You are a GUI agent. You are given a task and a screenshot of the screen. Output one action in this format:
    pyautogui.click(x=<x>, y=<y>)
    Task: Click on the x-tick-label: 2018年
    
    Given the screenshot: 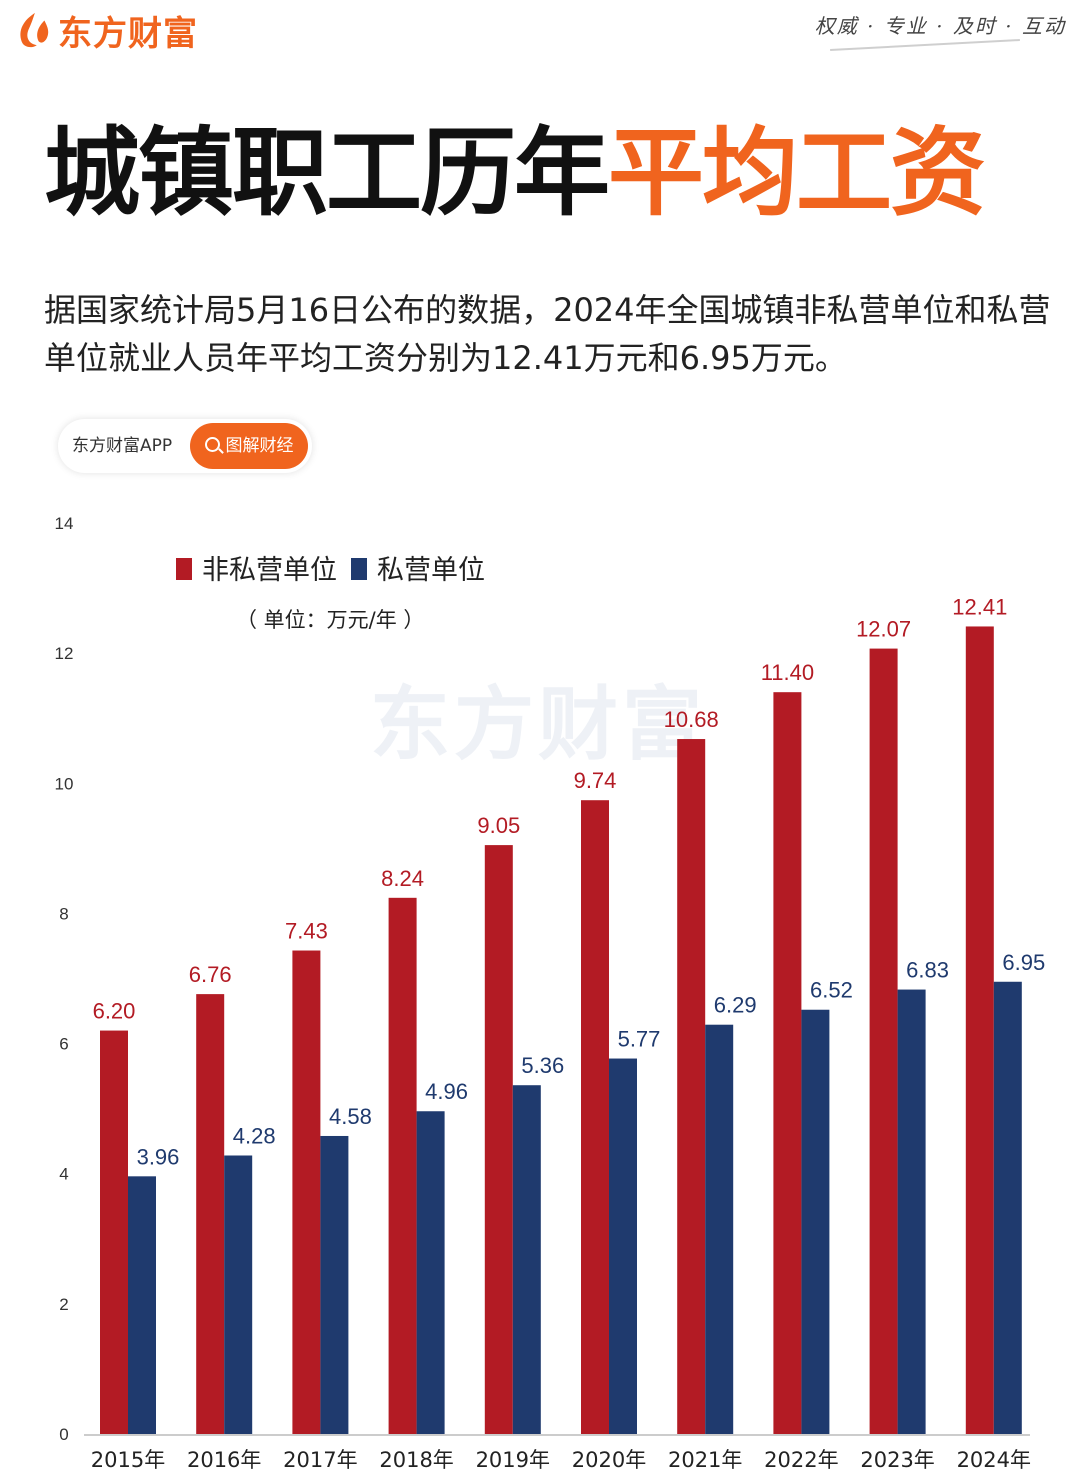 What is the action you would take?
    pyautogui.click(x=416, y=1460)
    